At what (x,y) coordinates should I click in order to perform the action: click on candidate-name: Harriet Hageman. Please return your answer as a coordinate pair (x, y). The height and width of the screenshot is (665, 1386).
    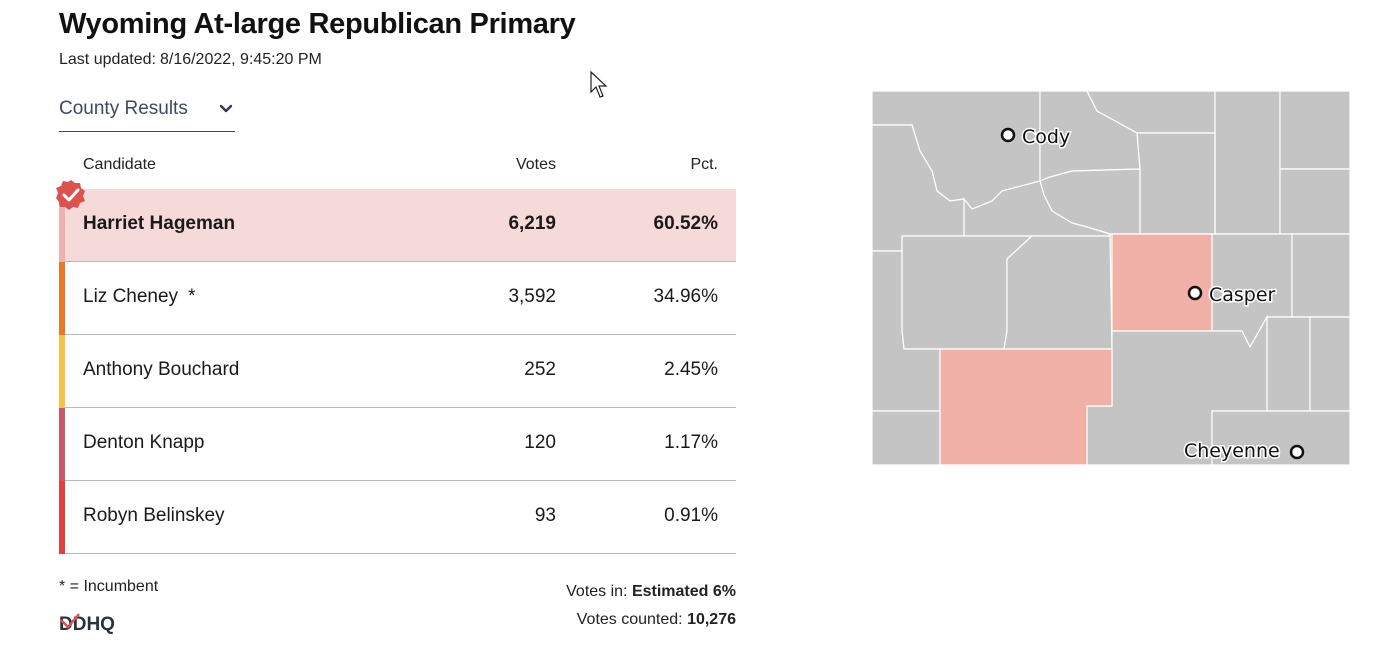
    Looking at the image, I should click on (159, 223).